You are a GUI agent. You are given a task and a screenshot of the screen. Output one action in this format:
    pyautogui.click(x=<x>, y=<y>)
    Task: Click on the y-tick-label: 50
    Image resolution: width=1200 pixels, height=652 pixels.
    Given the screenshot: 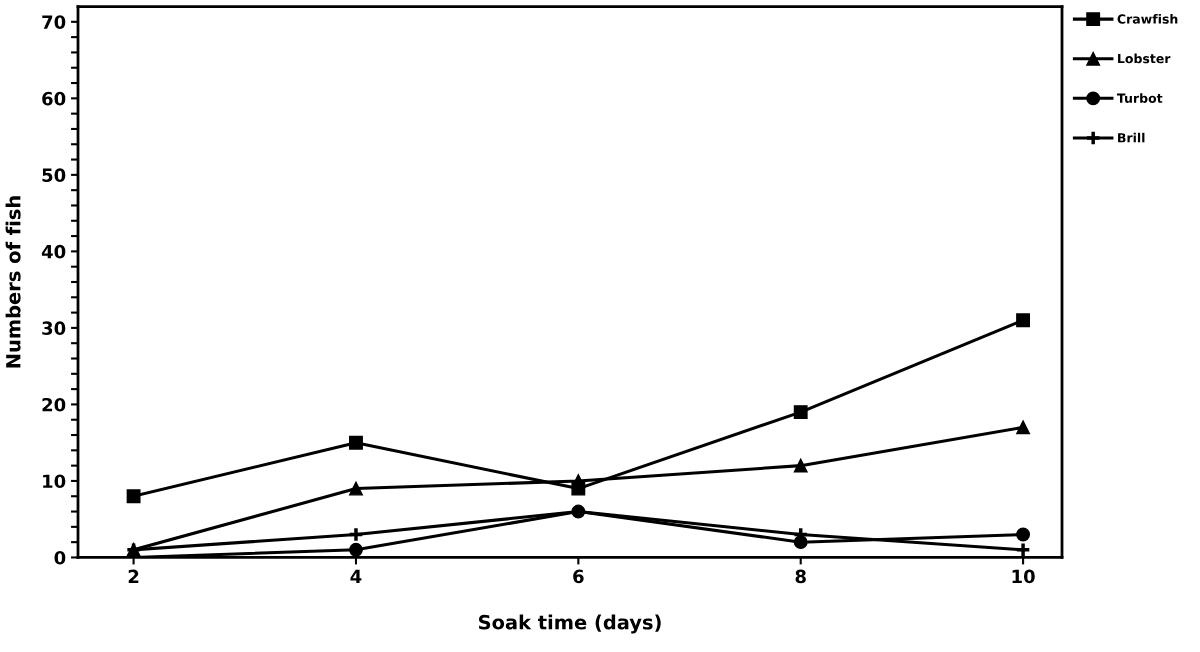 What is the action you would take?
    pyautogui.click(x=54, y=175)
    